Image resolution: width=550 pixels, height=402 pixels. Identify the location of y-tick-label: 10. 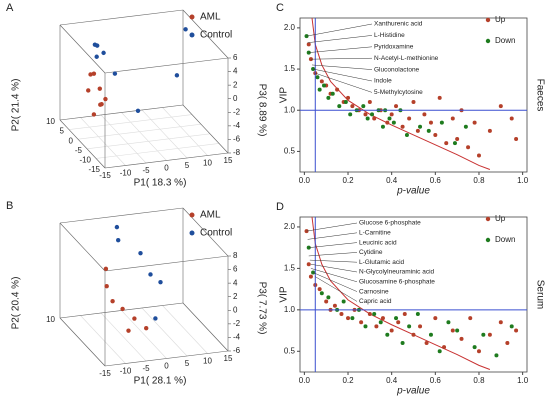
(50, 121).